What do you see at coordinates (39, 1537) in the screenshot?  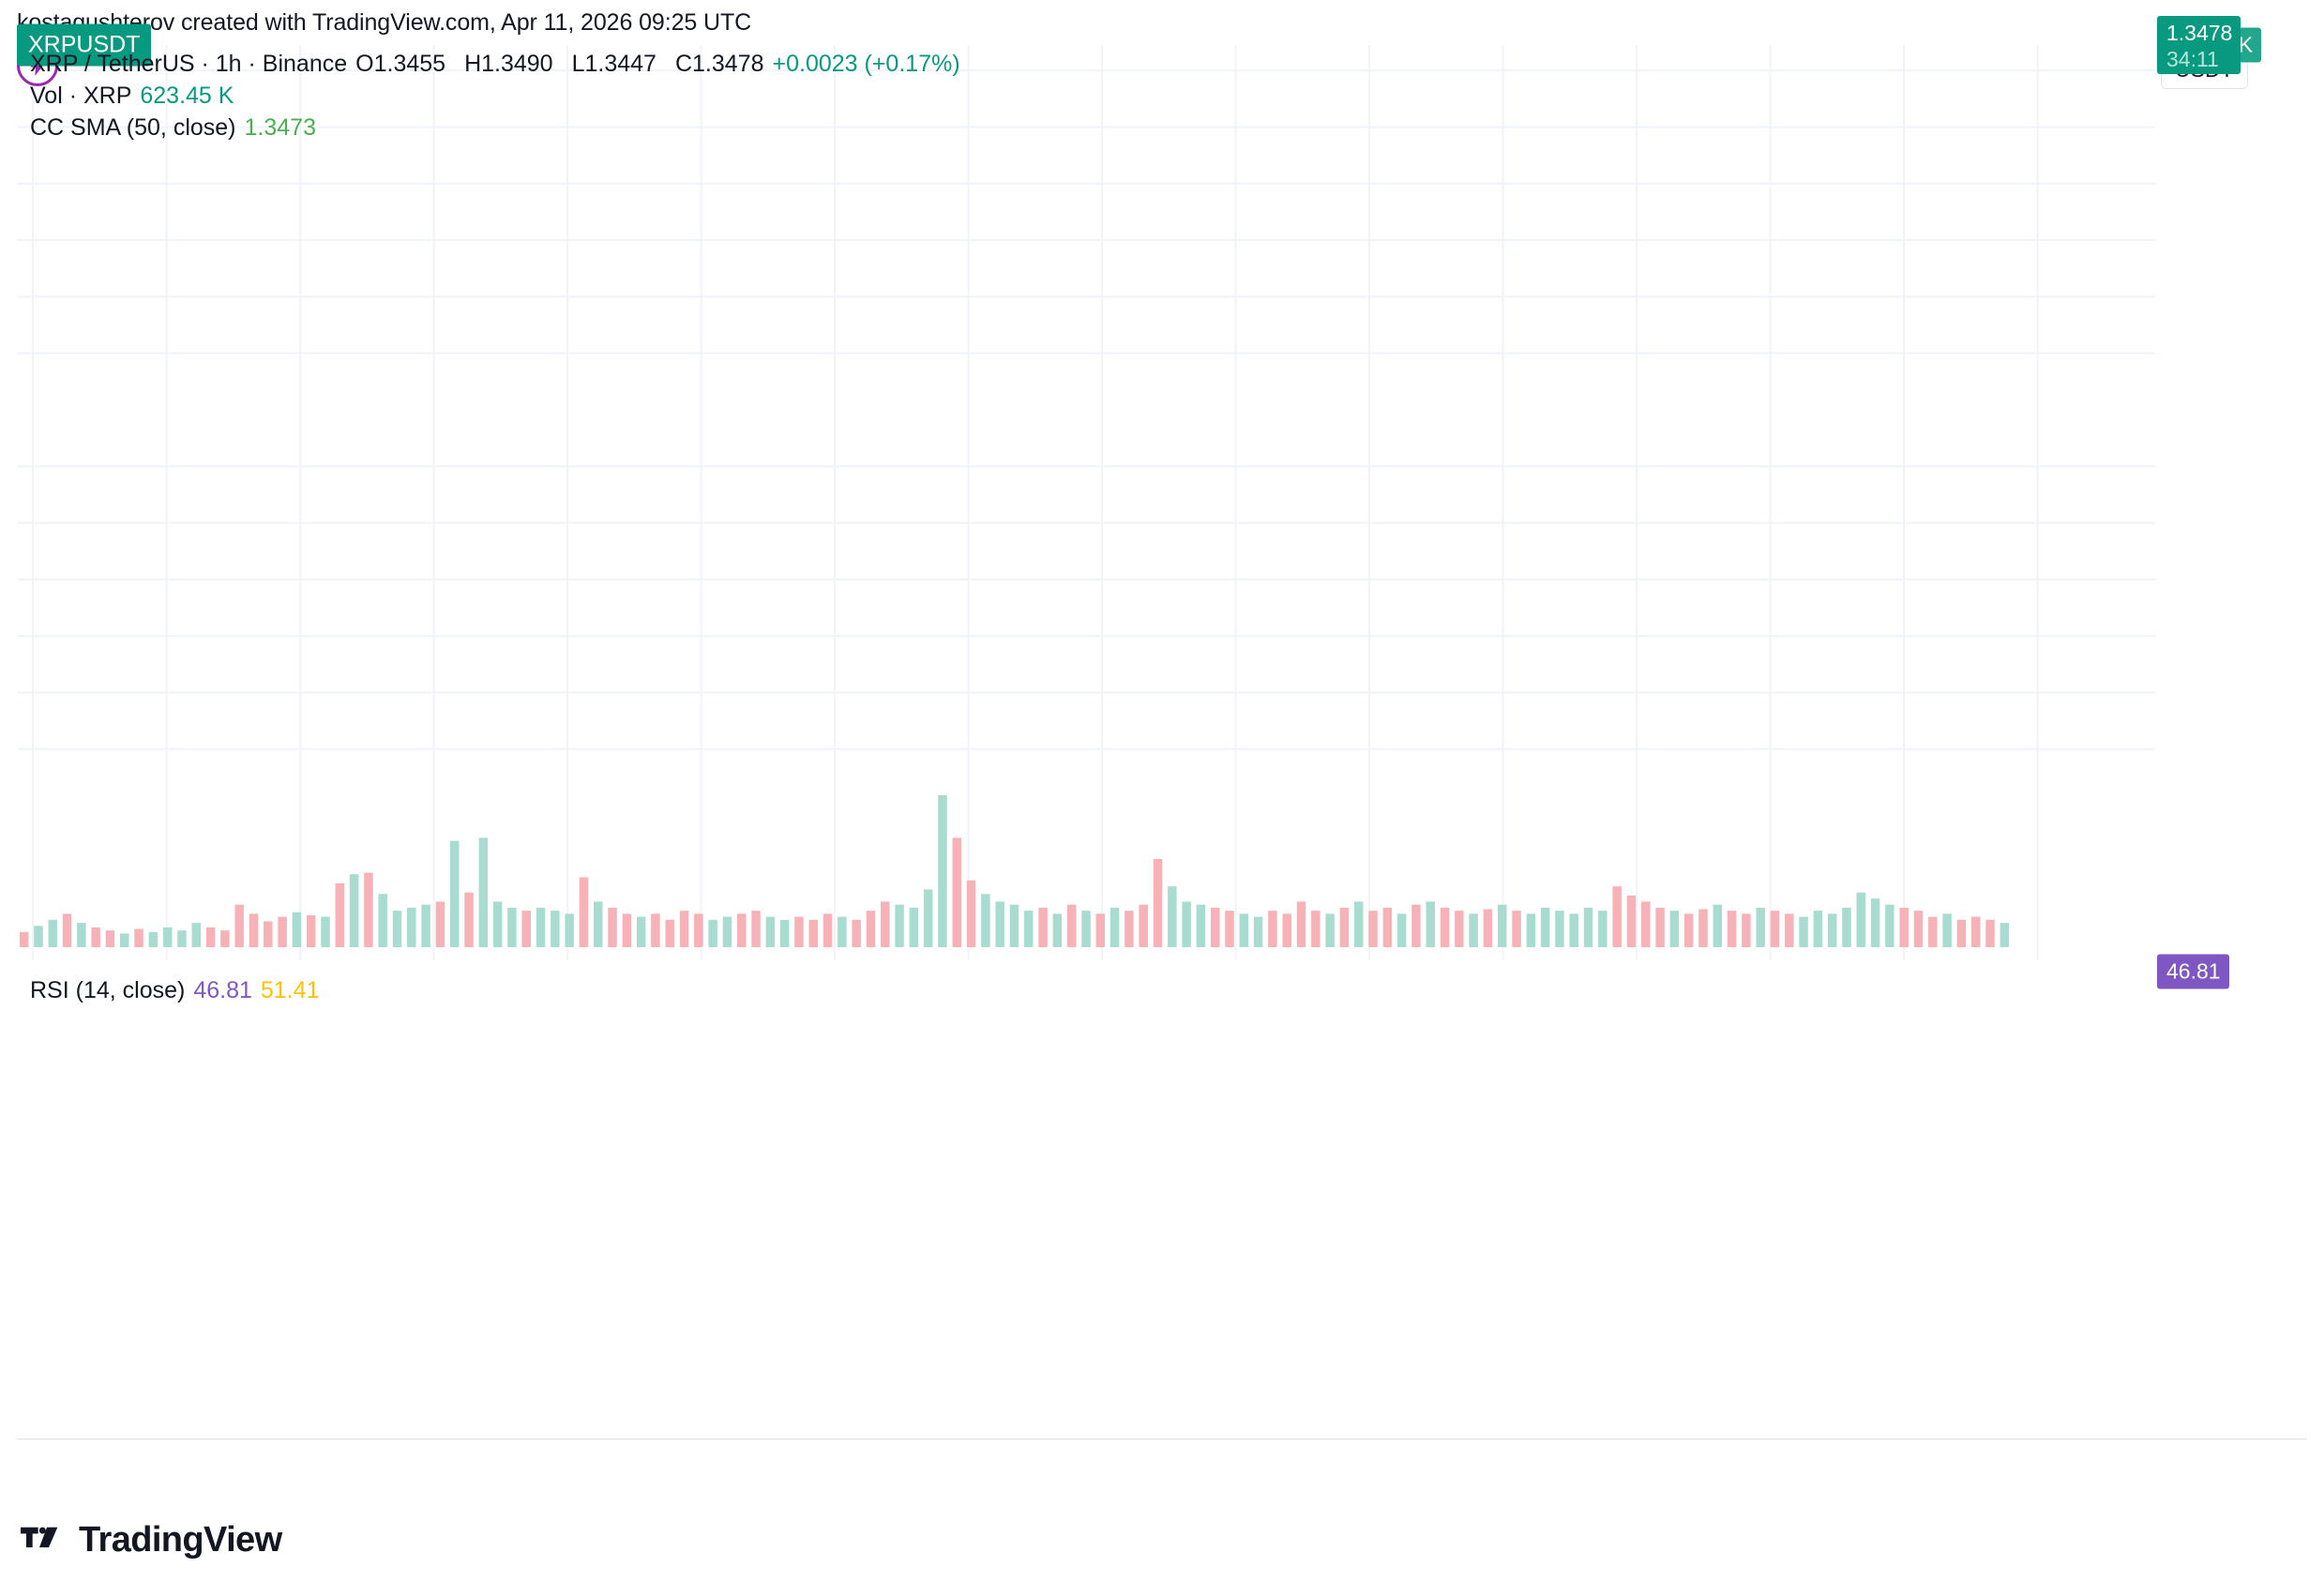 I see `tradingview-logo-icon` at bounding box center [39, 1537].